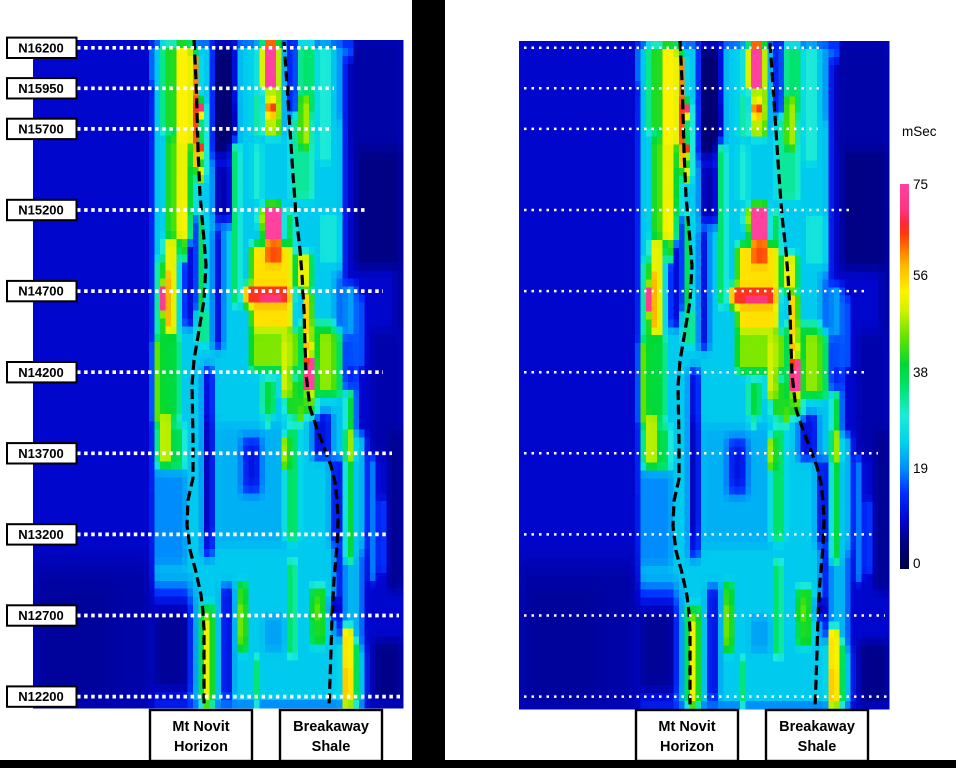  What do you see at coordinates (41, 210) in the screenshot?
I see `svg-text: N15200` at bounding box center [41, 210].